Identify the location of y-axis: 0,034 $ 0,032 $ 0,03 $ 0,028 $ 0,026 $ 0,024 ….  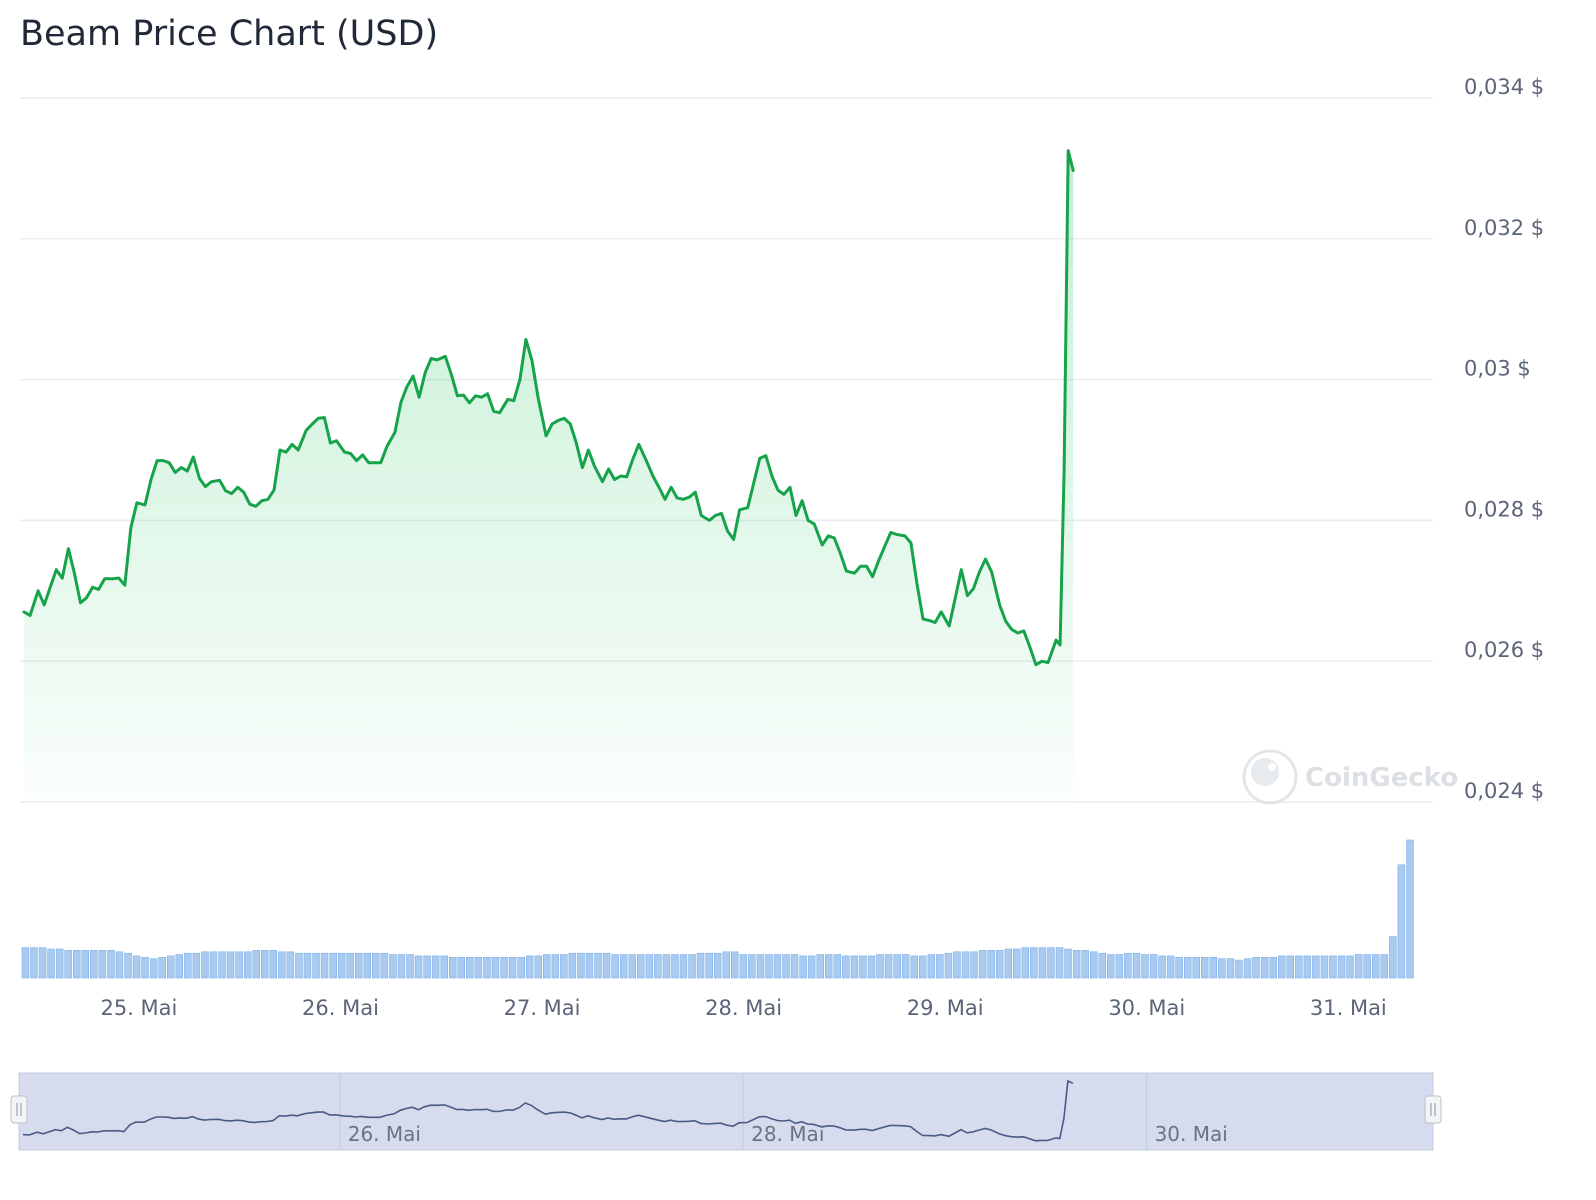
(1504, 439).